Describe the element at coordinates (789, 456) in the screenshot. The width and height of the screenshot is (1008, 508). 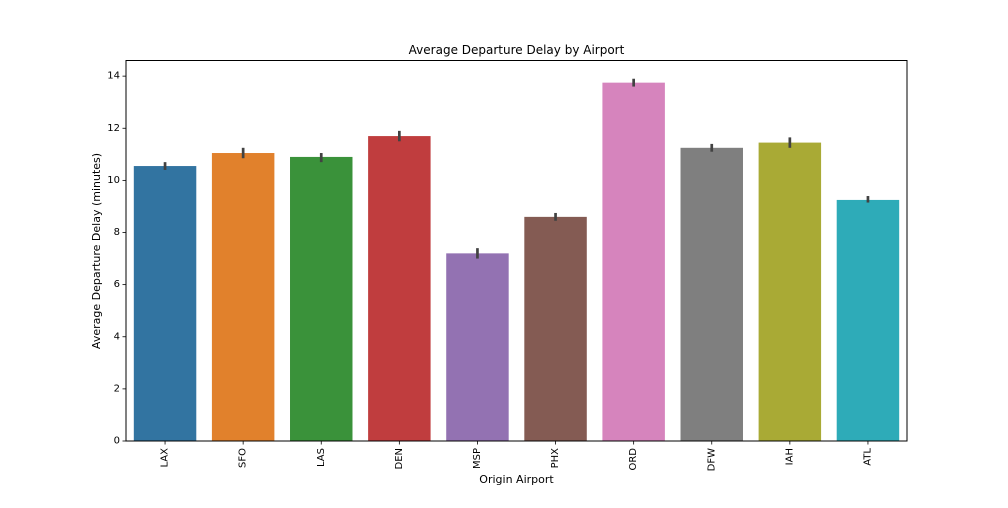
I see `x-tick-label: IAH` at that location.